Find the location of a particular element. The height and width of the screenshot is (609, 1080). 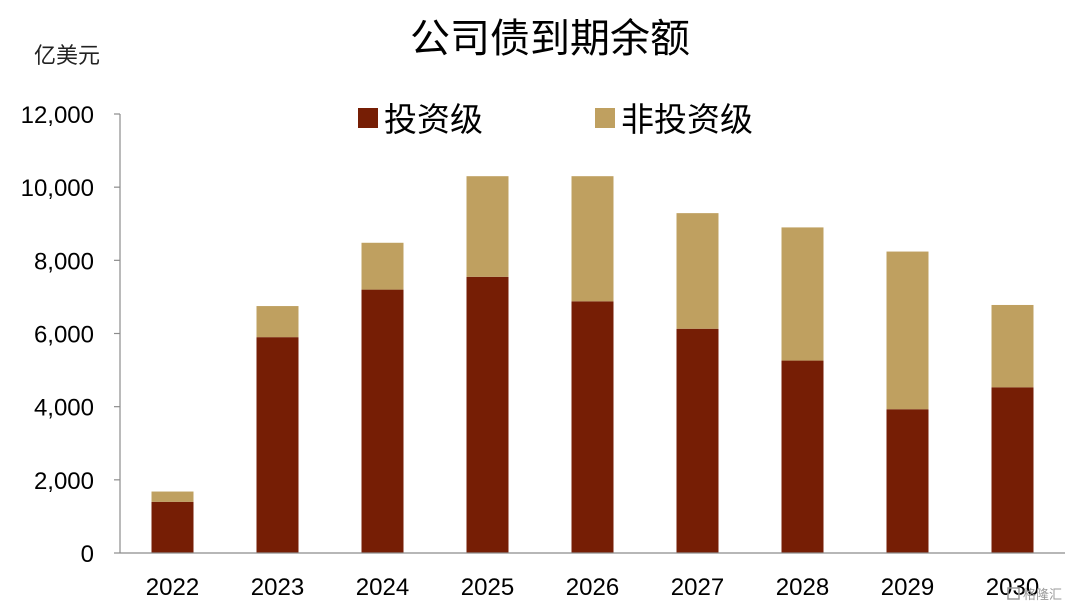

bar-non-investment-grade-2025 is located at coordinates (487, 226).